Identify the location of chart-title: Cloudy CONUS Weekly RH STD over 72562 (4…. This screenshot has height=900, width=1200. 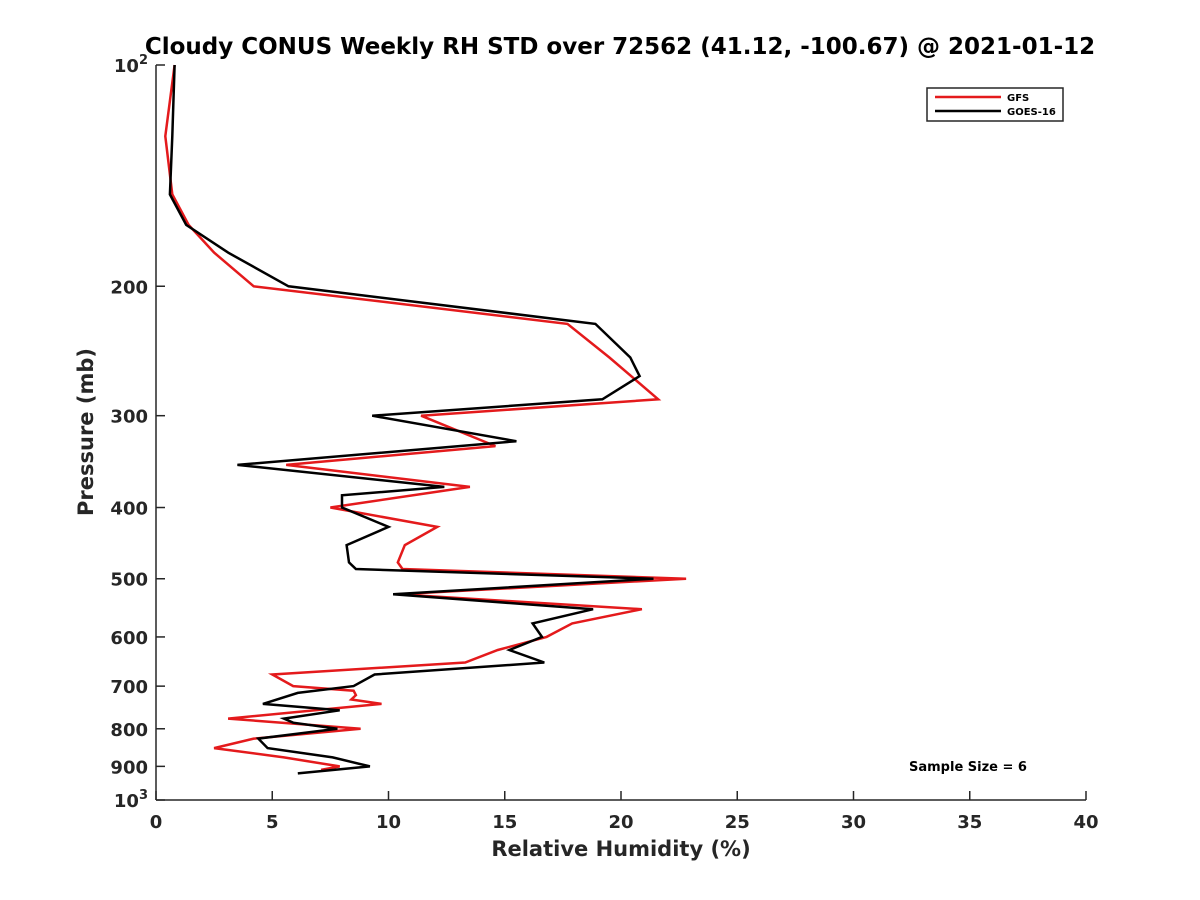
(620, 47).